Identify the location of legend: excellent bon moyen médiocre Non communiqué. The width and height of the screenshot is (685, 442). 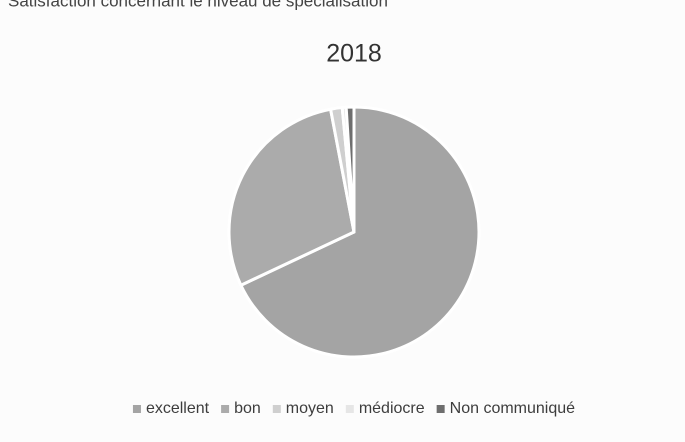
(354, 408).